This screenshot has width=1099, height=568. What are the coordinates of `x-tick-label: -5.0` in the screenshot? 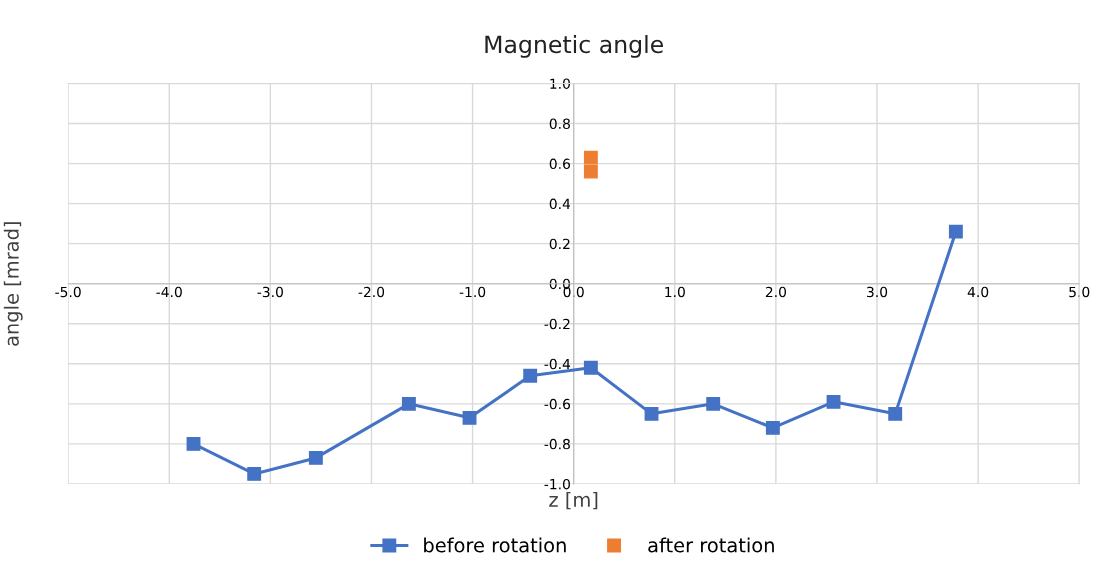 It's located at (68, 292).